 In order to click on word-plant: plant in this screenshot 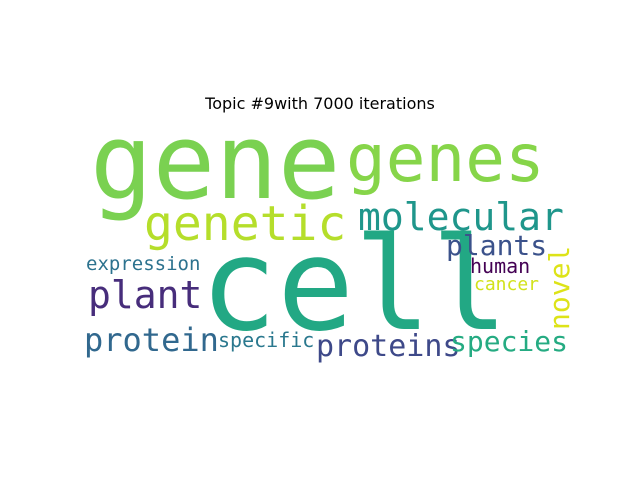, I will do `click(145, 295)`.